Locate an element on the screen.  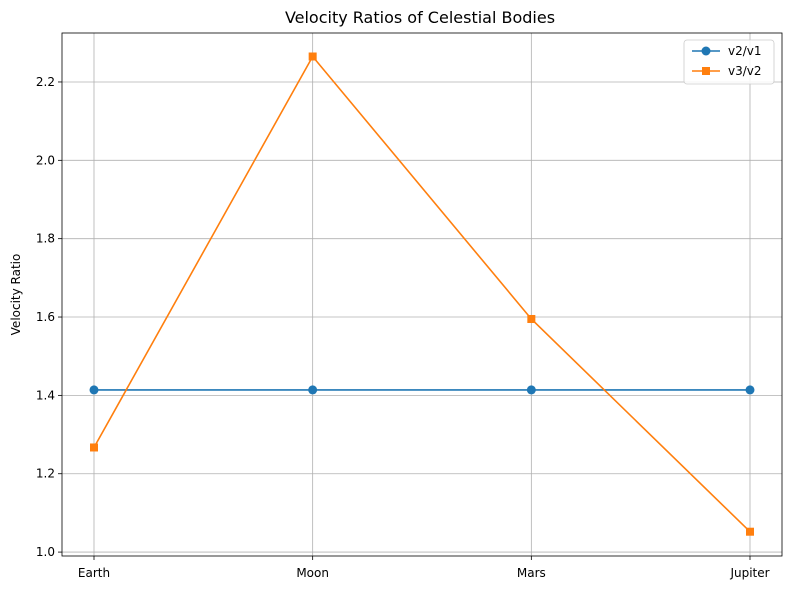
y-tick-label: 1.2 is located at coordinates (45, 474).